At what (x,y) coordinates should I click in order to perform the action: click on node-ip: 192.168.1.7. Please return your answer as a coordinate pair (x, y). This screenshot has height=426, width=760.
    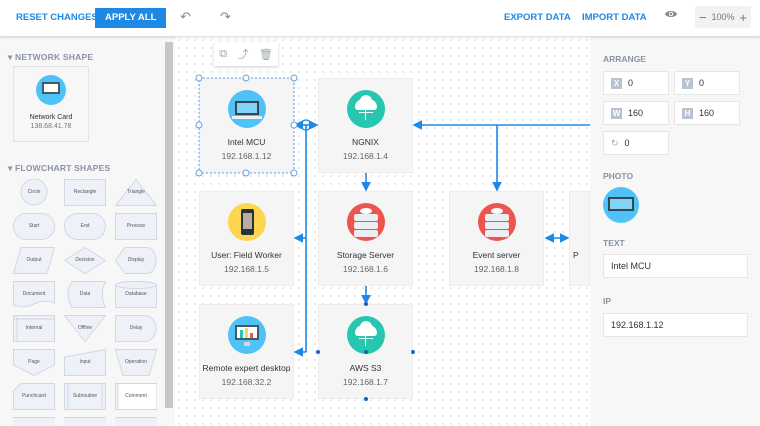
    Looking at the image, I should click on (365, 382).